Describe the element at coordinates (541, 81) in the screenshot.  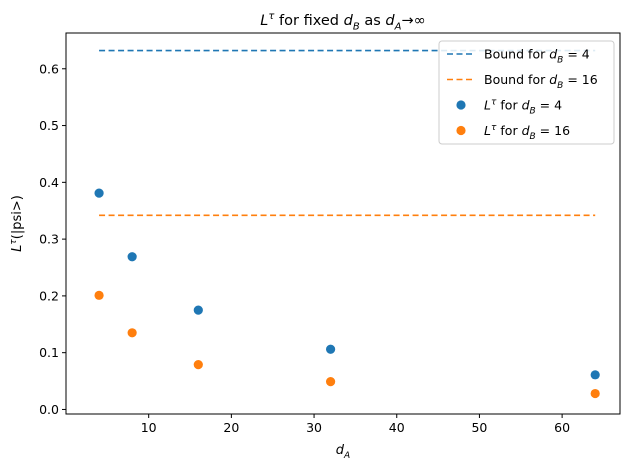
I see `legend-label: Bound for dB = 16` at that location.